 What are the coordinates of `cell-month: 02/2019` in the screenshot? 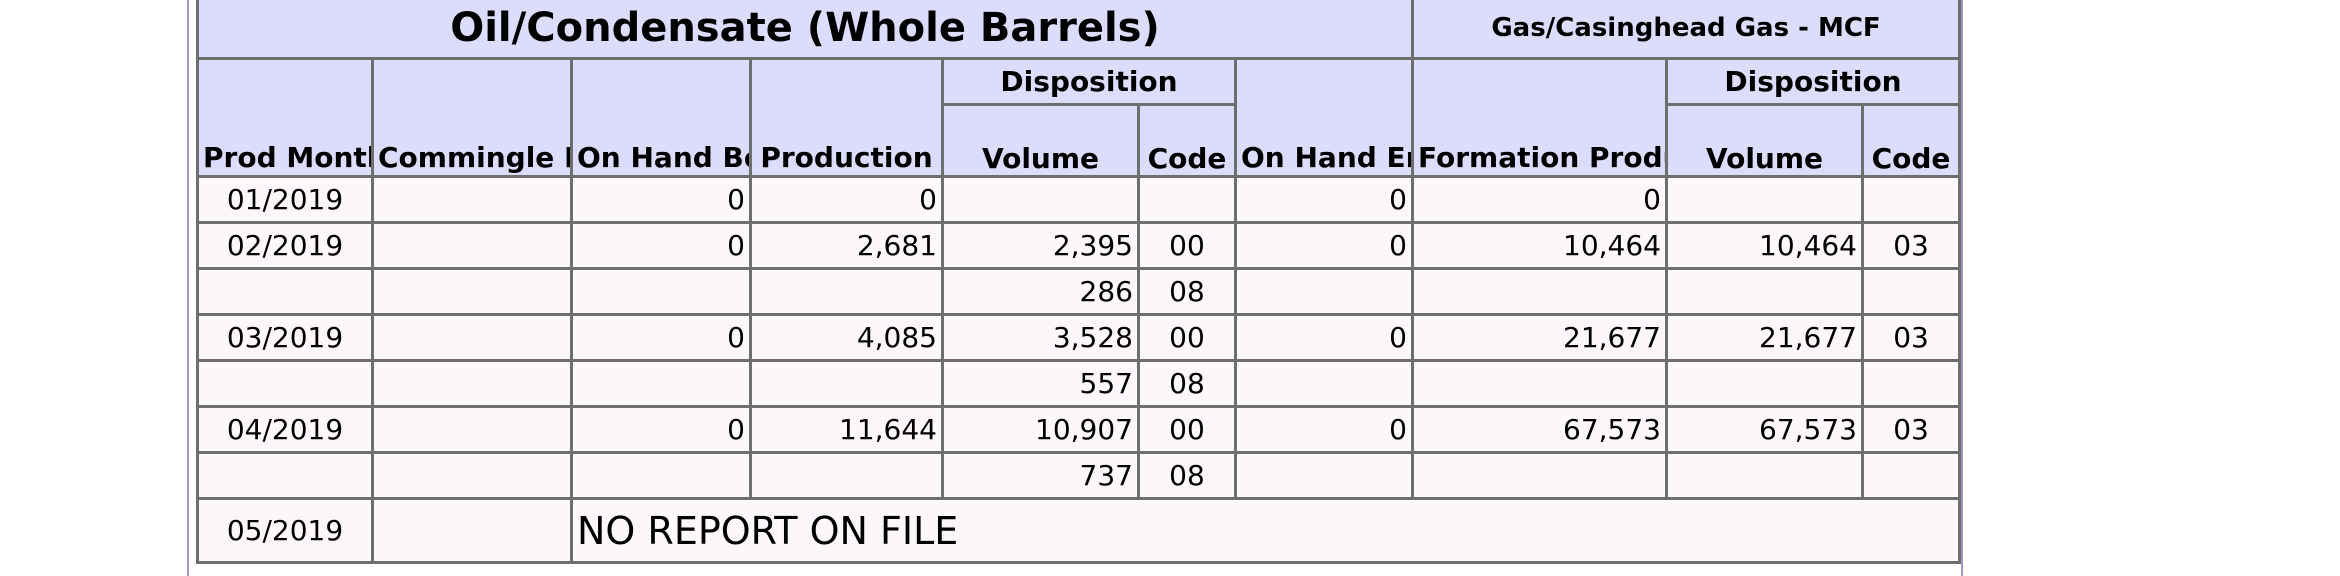 It's located at (285, 245).